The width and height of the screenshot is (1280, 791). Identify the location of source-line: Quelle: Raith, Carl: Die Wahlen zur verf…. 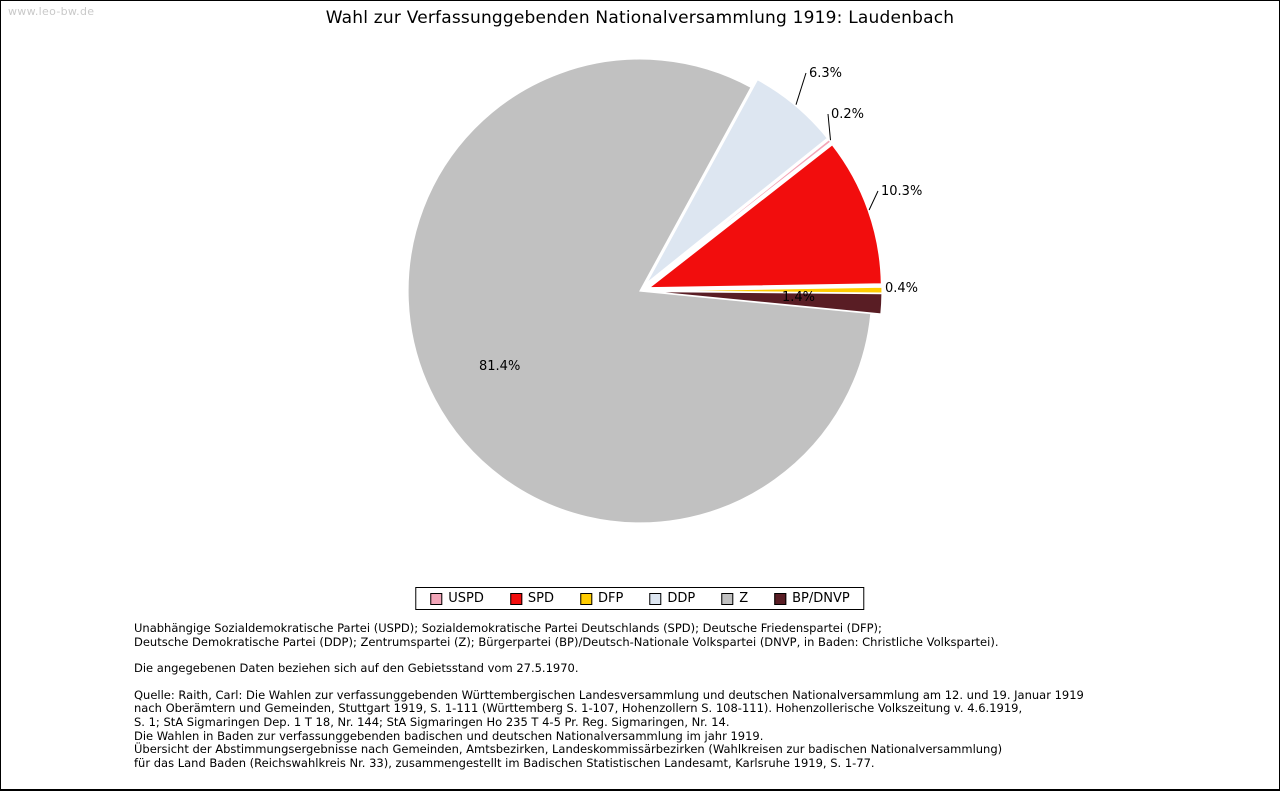
(609, 694).